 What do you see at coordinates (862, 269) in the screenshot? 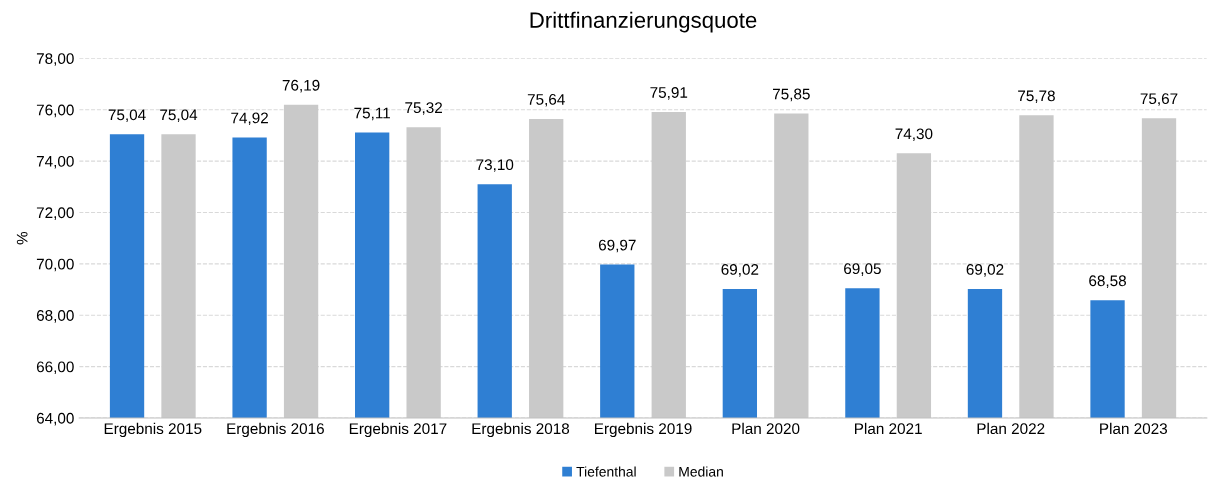
I see `data-label: 69,05` at bounding box center [862, 269].